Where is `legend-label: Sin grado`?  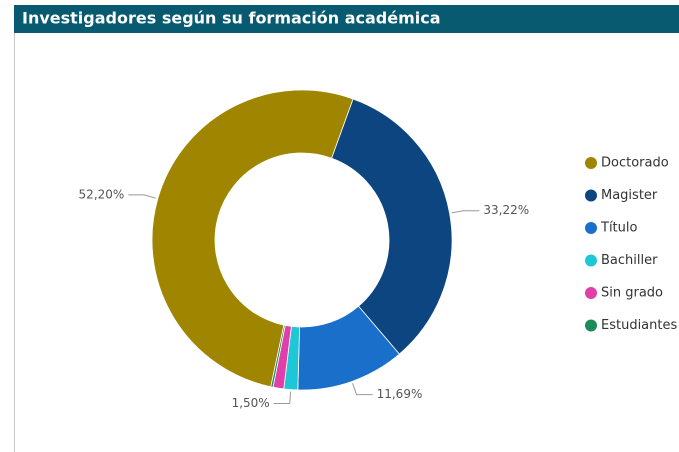
legend-label: Sin grado is located at coordinates (632, 293).